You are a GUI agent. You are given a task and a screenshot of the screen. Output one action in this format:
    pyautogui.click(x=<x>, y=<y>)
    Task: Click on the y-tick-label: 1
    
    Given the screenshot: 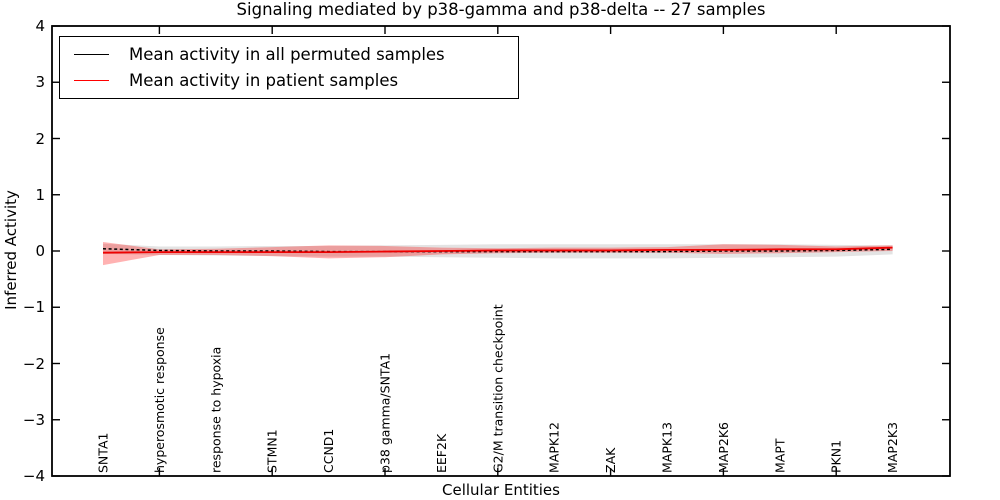 What is the action you would take?
    pyautogui.click(x=40, y=194)
    